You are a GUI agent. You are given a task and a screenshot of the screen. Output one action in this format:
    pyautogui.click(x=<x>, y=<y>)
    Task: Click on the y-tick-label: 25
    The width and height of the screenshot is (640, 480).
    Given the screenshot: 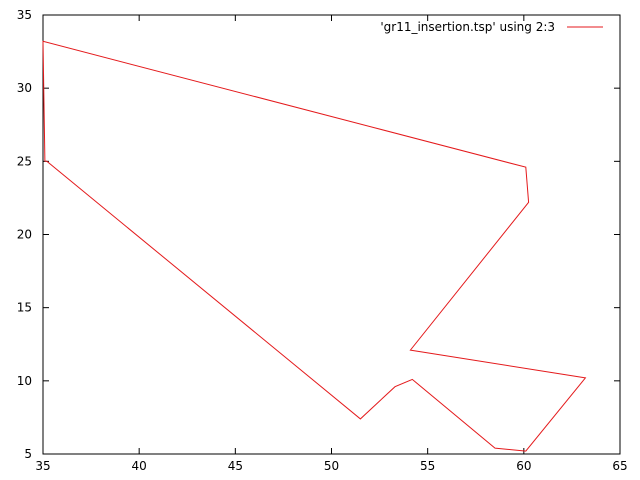 What is the action you would take?
    pyautogui.click(x=24, y=161)
    